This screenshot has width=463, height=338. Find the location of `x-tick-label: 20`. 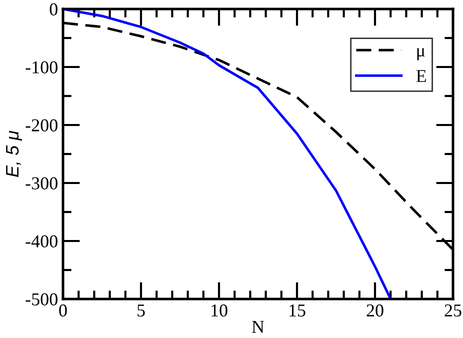

x-tick-label: 20 is located at coordinates (375, 310).